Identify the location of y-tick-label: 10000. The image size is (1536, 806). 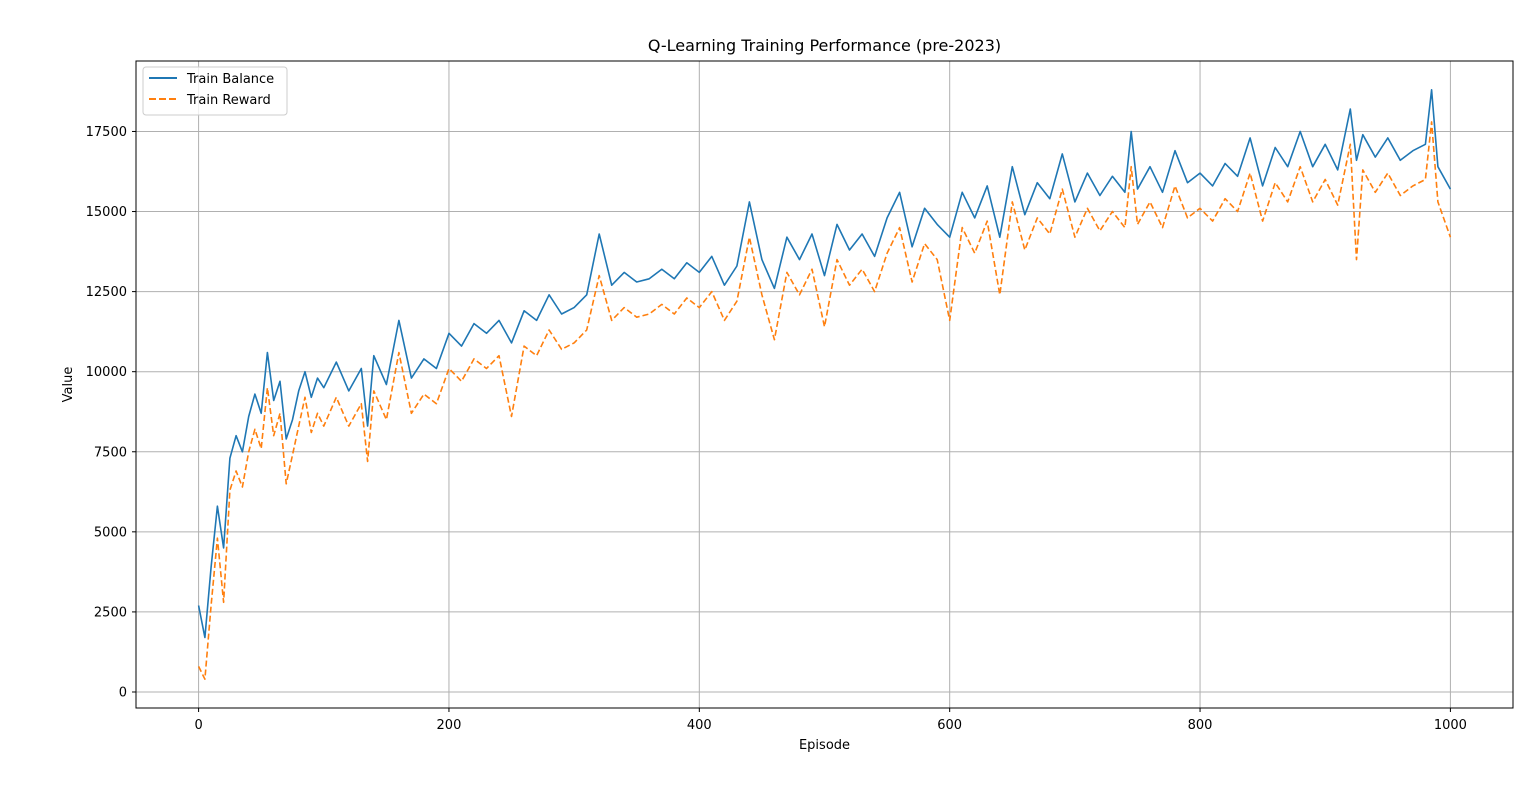
(106, 372).